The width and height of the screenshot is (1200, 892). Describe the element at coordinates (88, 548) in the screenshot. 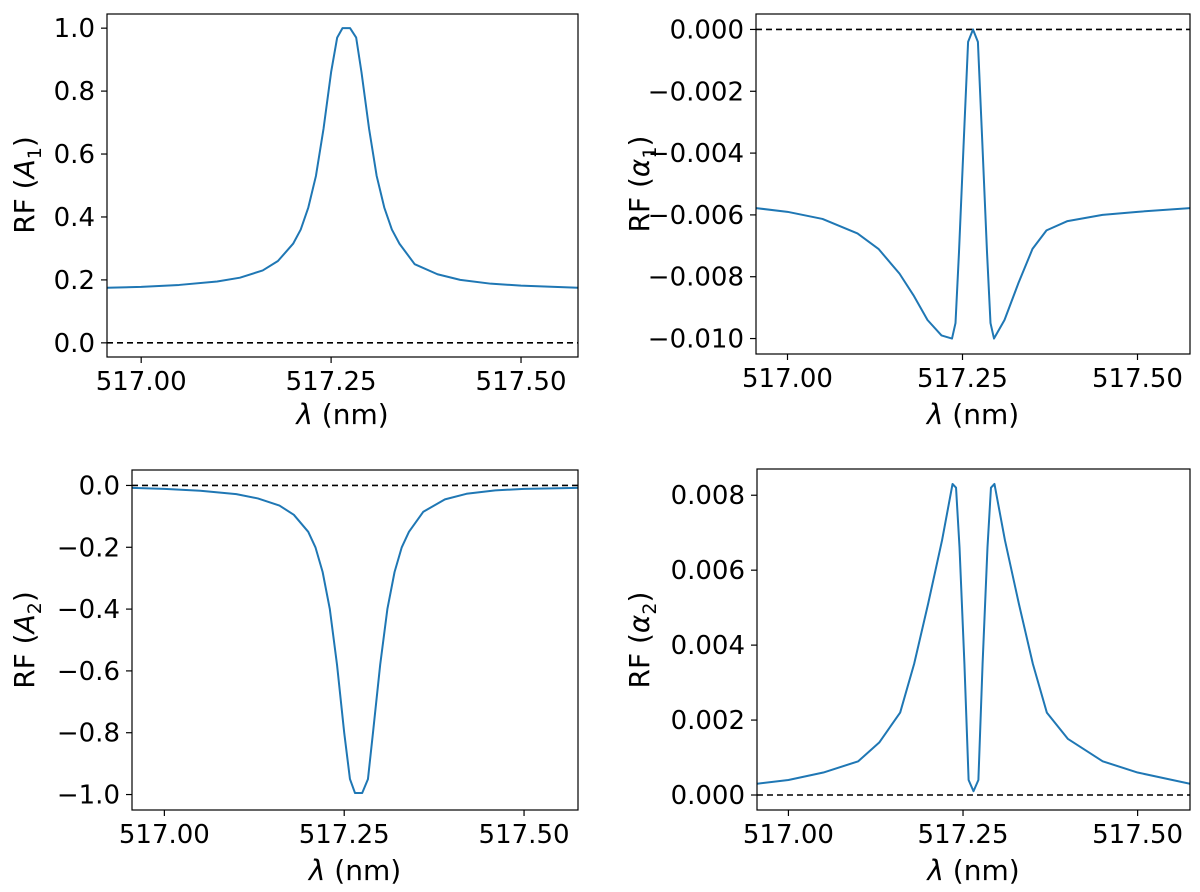

I see `y-tick-label: −0.2` at that location.